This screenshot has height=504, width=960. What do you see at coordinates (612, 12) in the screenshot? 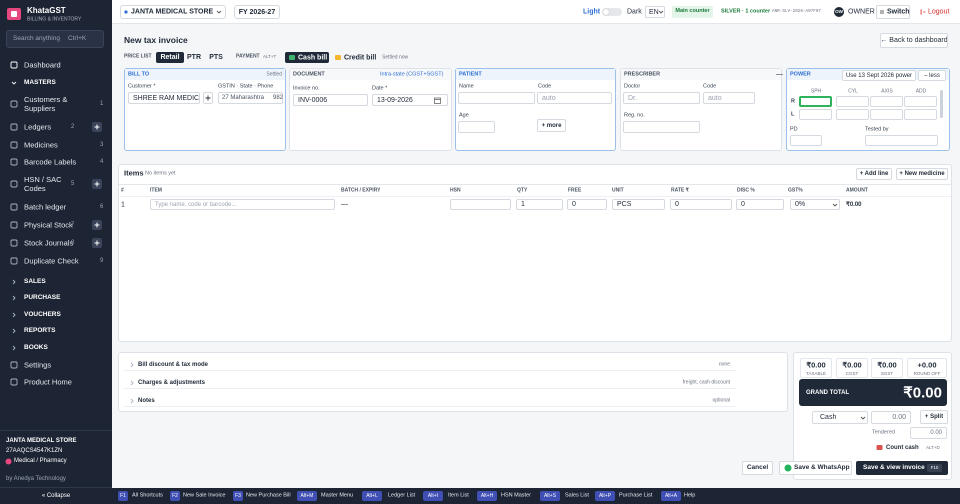
I see `theme-toggle` at bounding box center [612, 12].